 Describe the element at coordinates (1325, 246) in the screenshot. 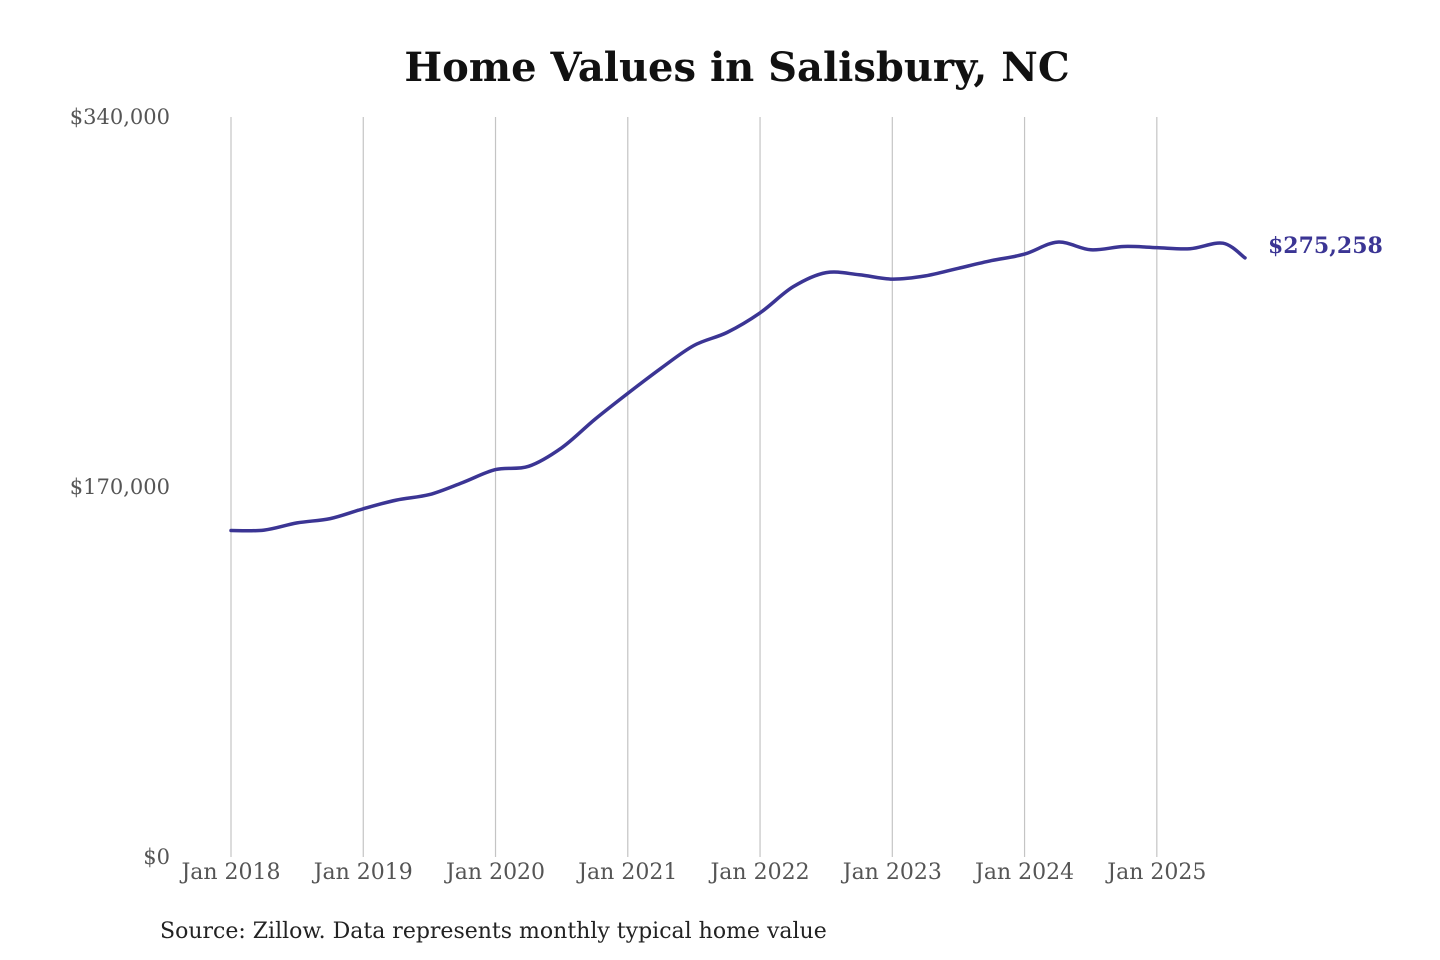

I see `end-value-label: $275,258` at that location.